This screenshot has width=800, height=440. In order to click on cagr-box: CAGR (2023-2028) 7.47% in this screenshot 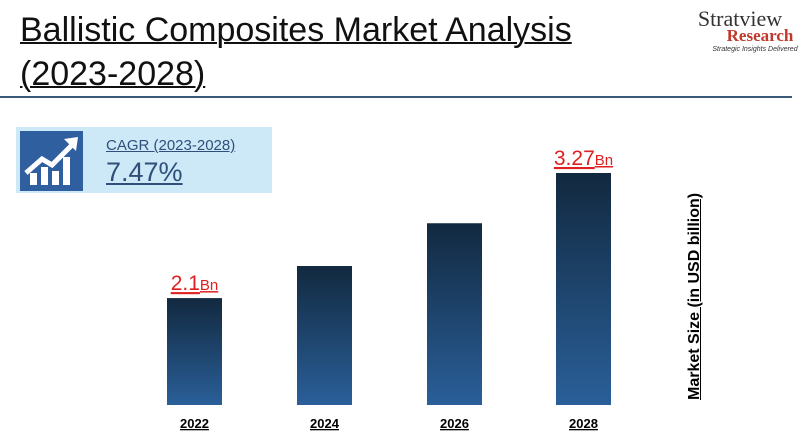, I will do `click(144, 160)`.